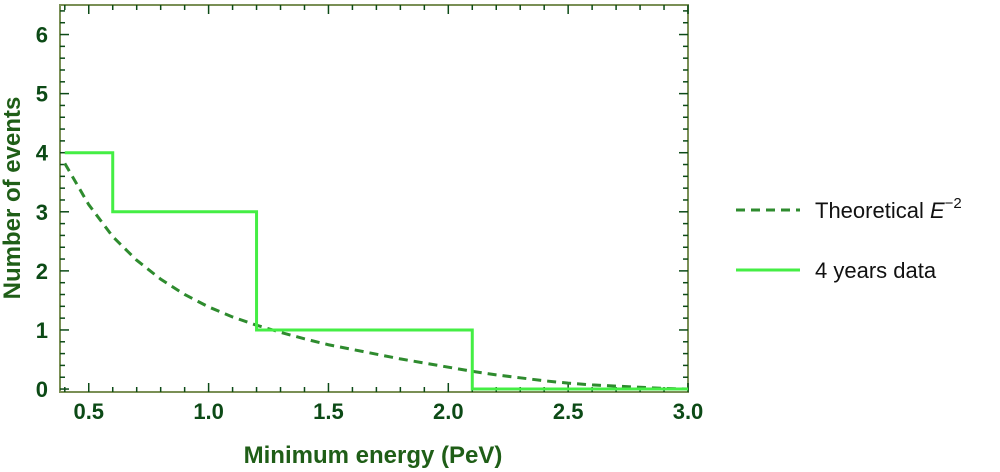  What do you see at coordinates (42, 153) in the screenshot?
I see `y-tick-label: 4` at bounding box center [42, 153].